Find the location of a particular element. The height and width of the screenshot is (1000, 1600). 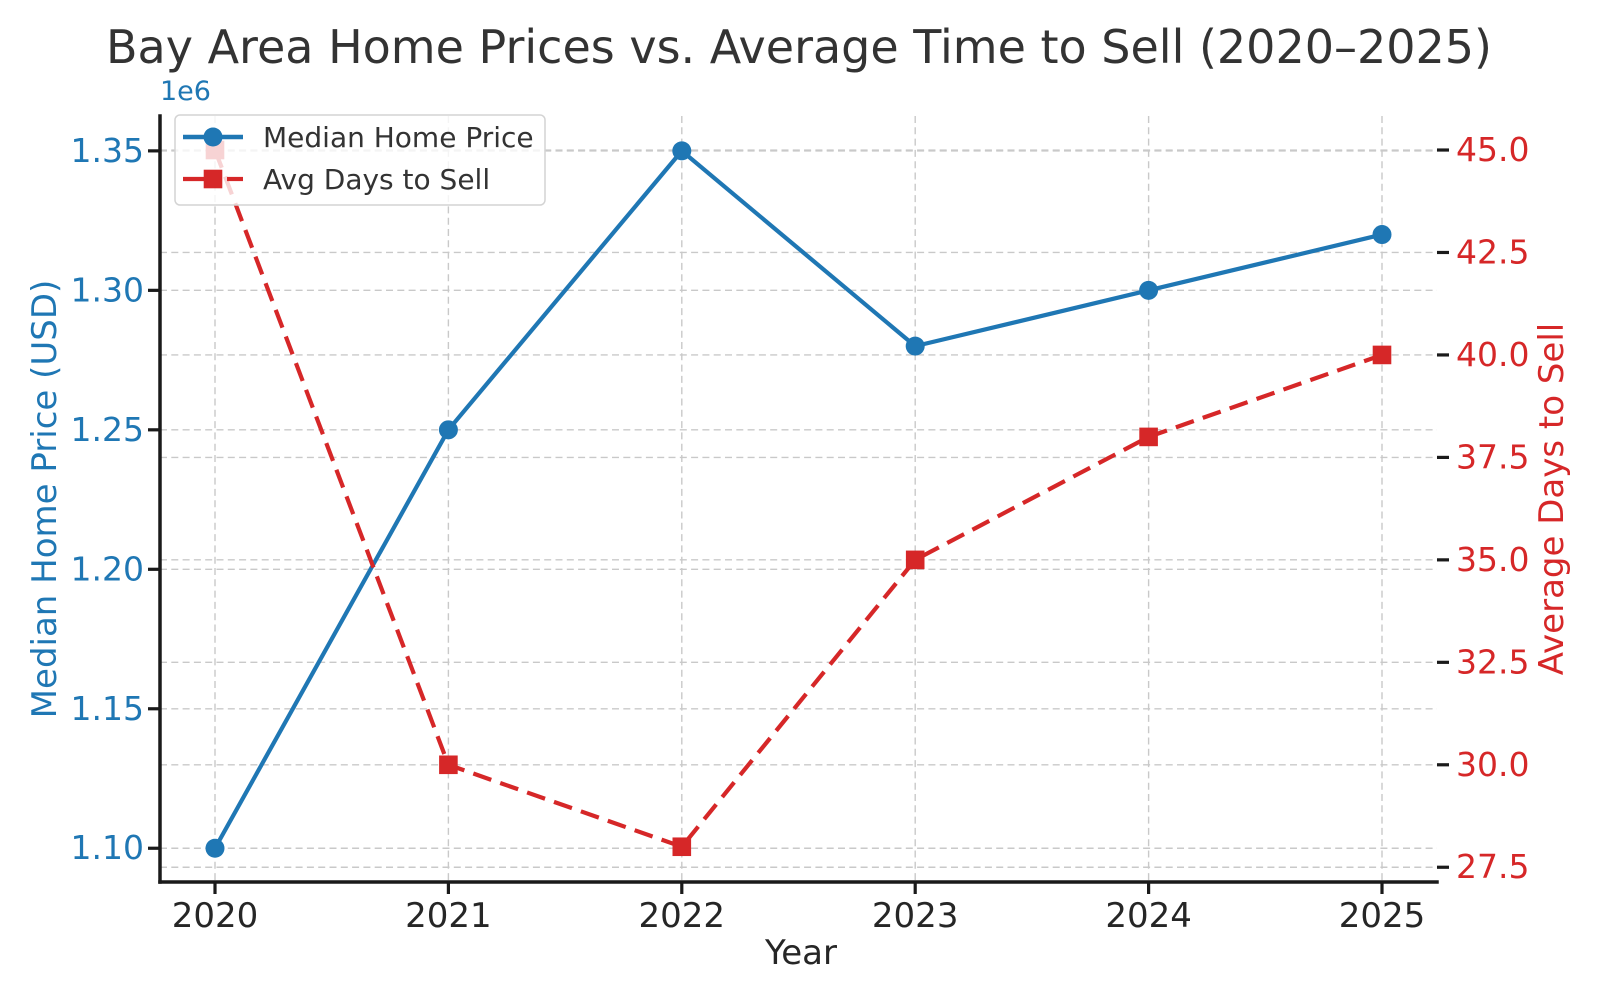

x-tick-label: 2024 is located at coordinates (1148, 916).